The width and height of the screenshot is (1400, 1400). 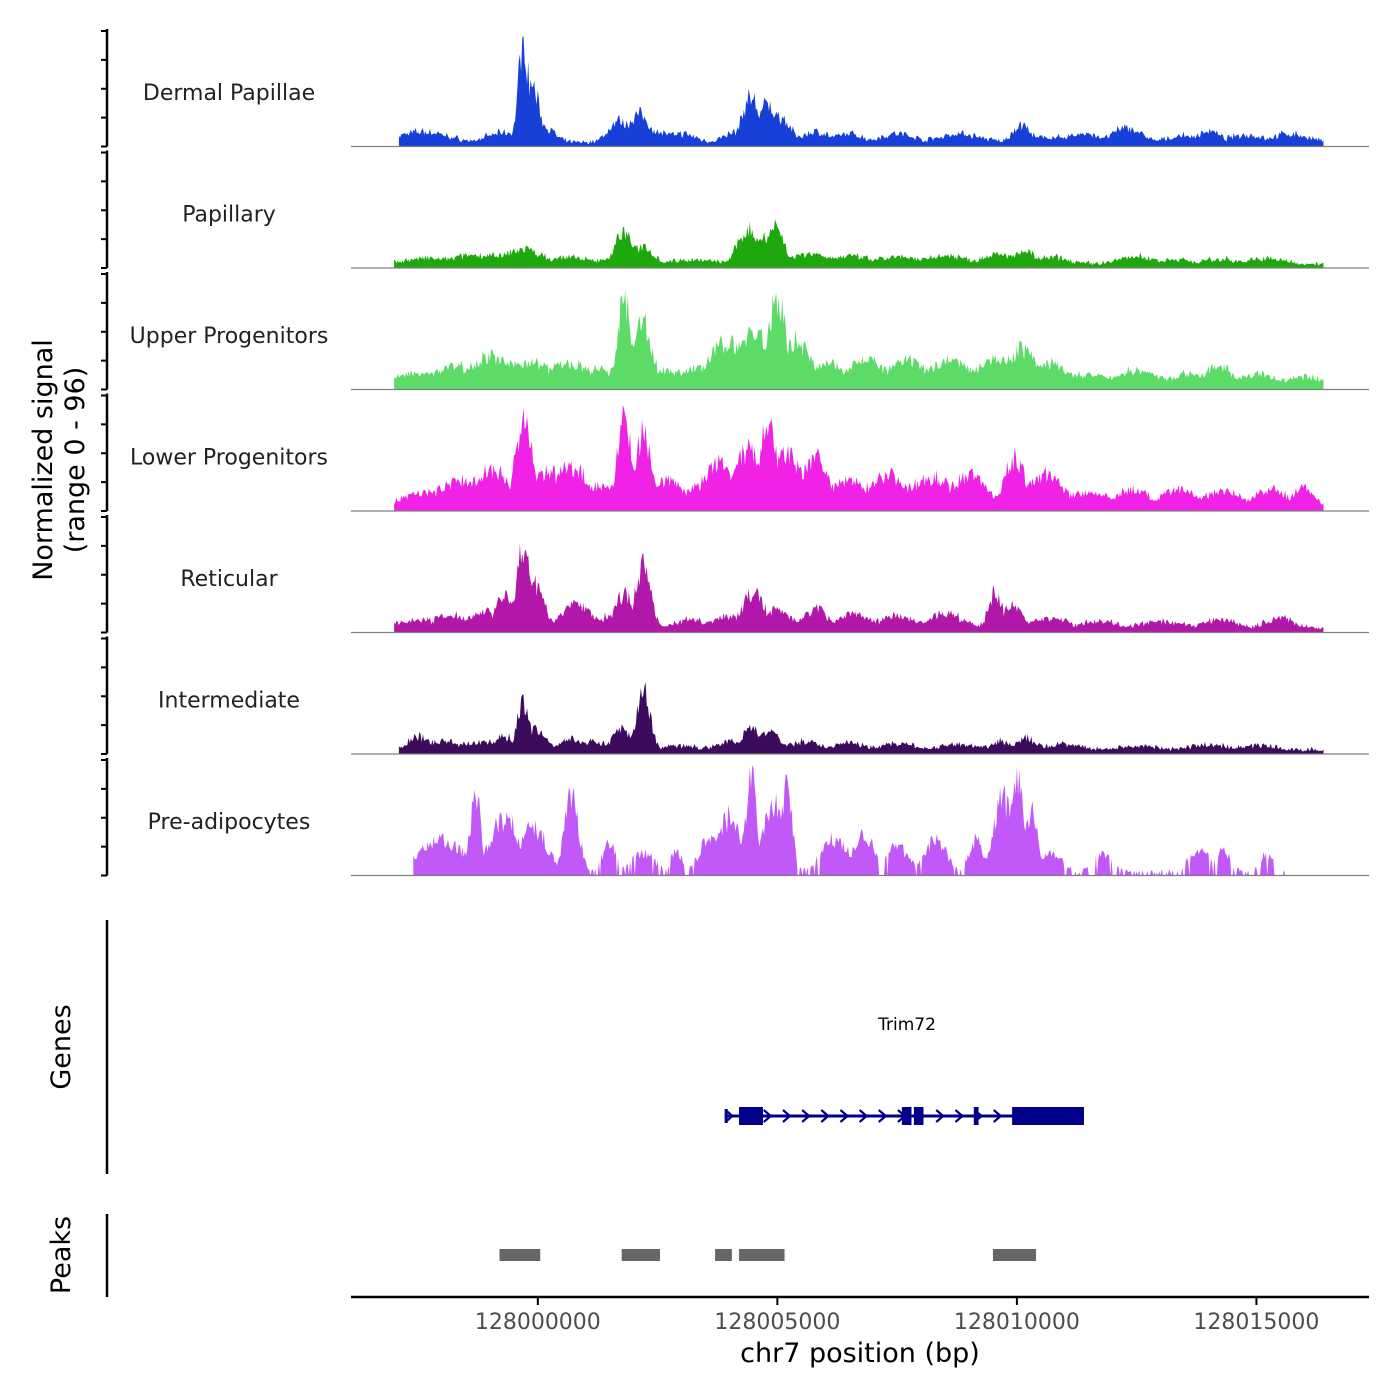 I want to click on x-tick-label: 128000000, so click(x=538, y=1322).